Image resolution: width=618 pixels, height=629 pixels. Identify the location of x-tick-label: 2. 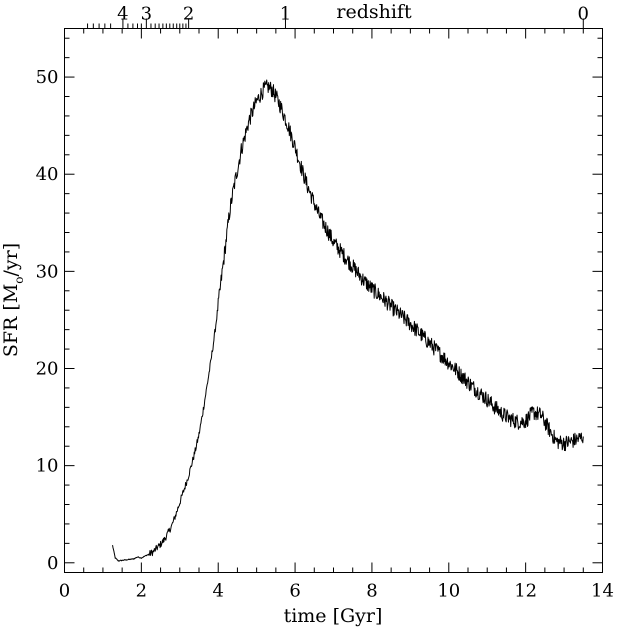
(141, 591).